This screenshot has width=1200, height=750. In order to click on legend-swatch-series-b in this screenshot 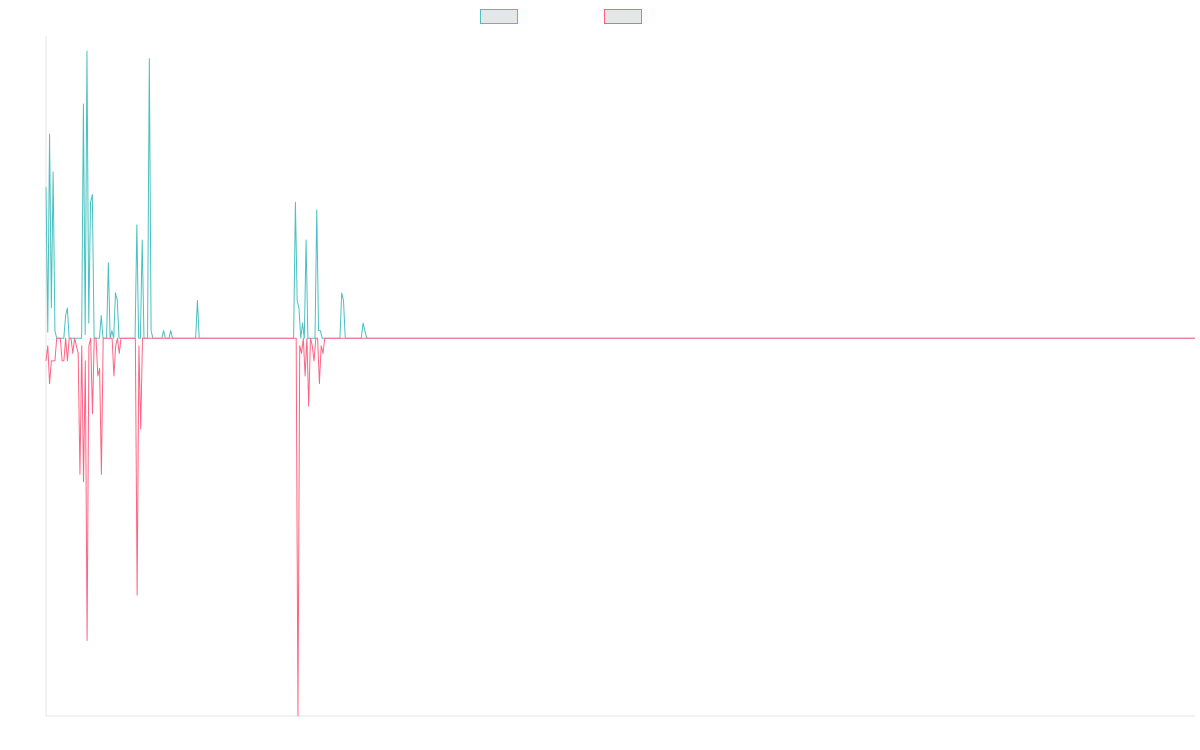, I will do `click(623, 16)`.